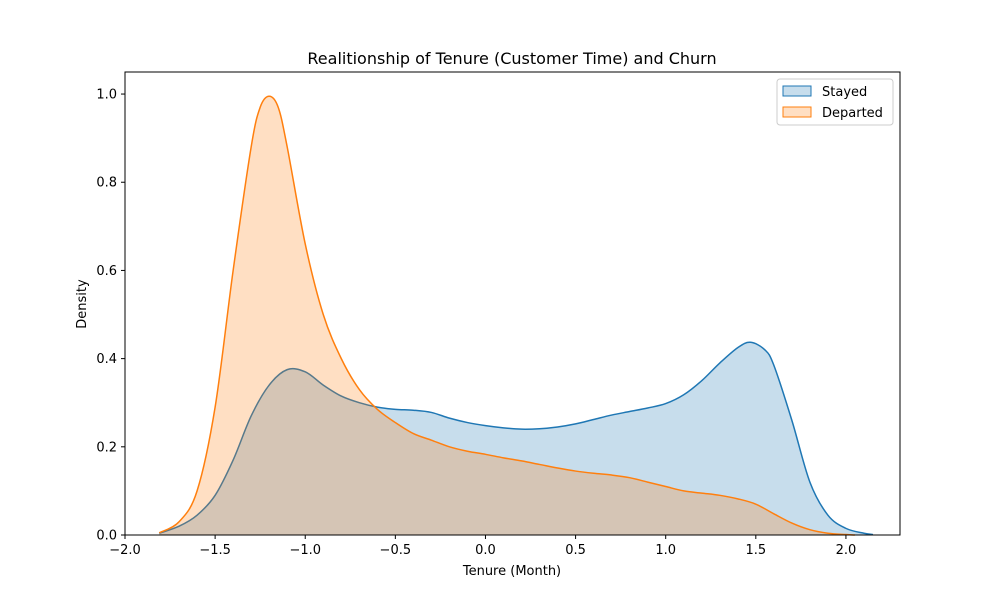 The height and width of the screenshot is (600, 1000). Describe the element at coordinates (305, 550) in the screenshot. I see `x-tick-label: −1.0` at that location.